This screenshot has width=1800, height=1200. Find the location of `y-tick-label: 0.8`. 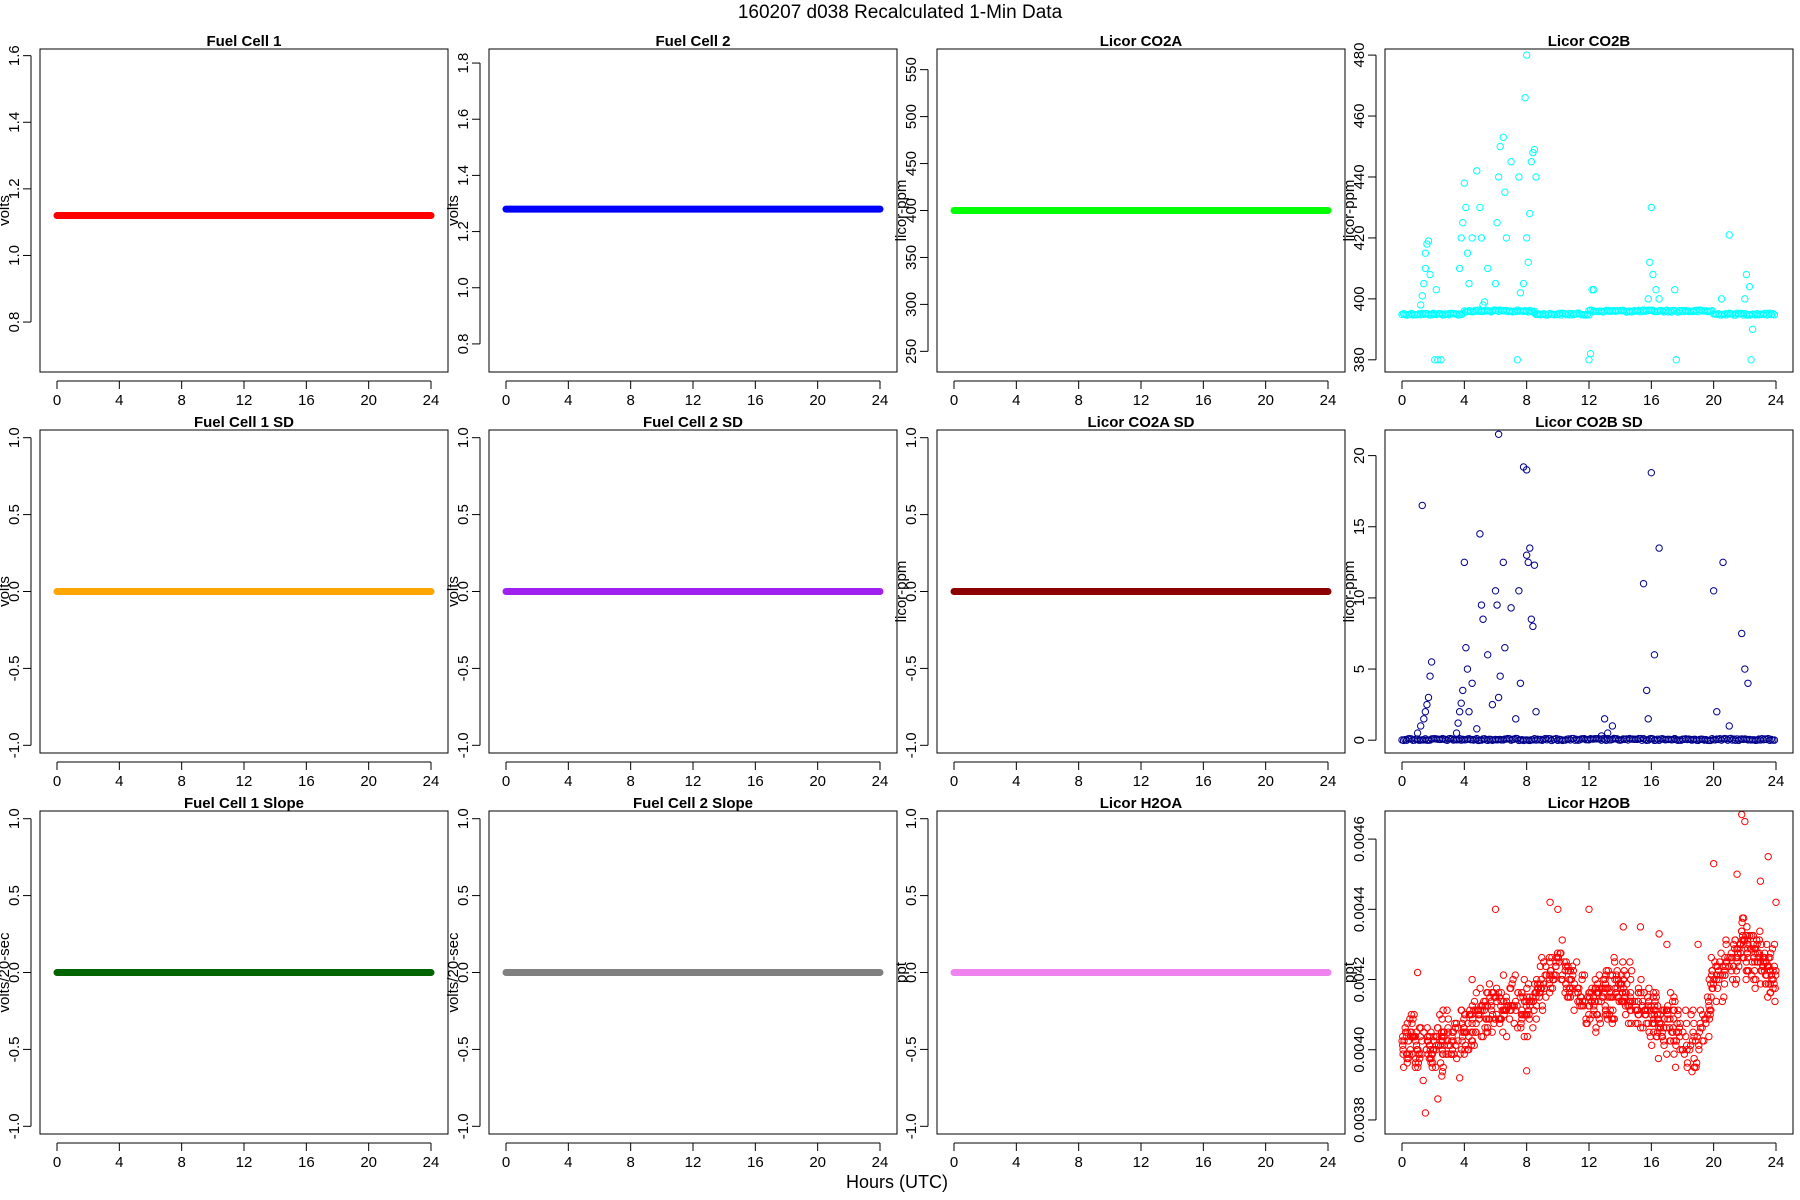

y-tick-label: 0.8 is located at coordinates (14, 322).